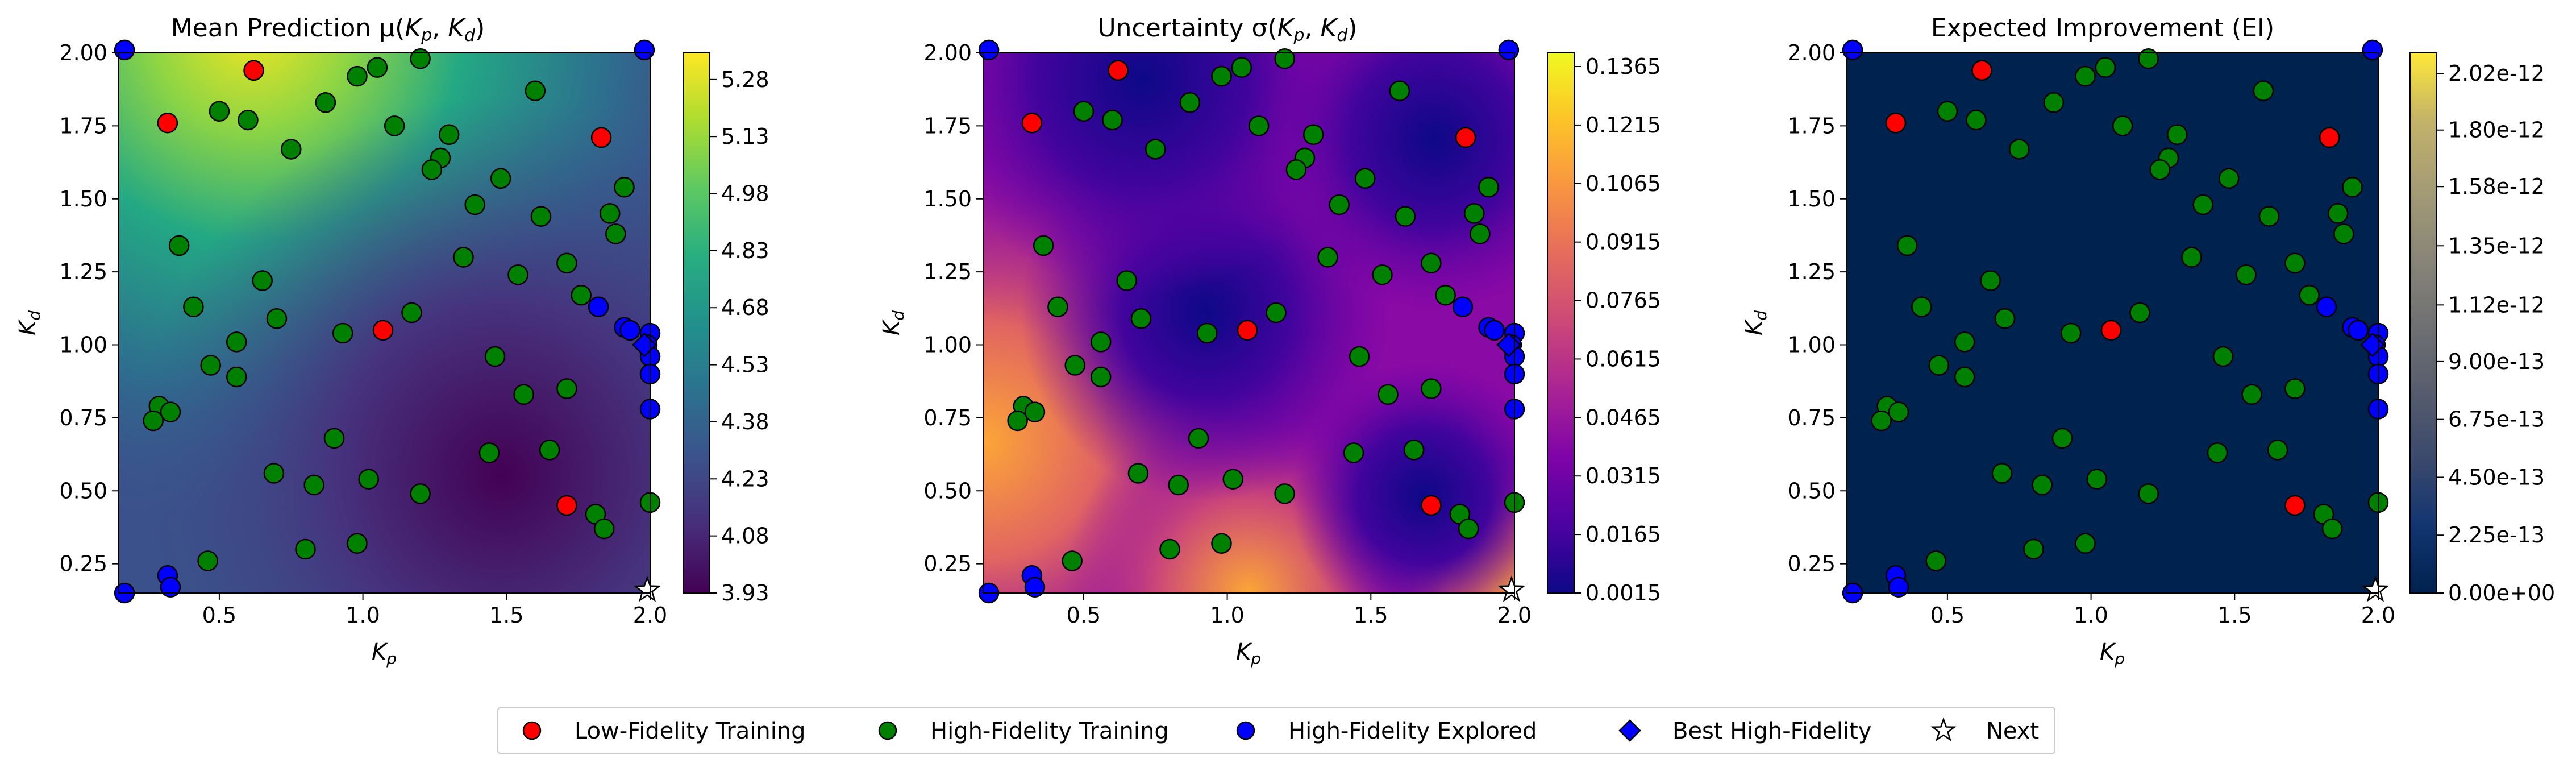 This screenshot has height=767, width=2576. I want to click on colorbar-tick-label: 4.50e-13, so click(2496, 477).